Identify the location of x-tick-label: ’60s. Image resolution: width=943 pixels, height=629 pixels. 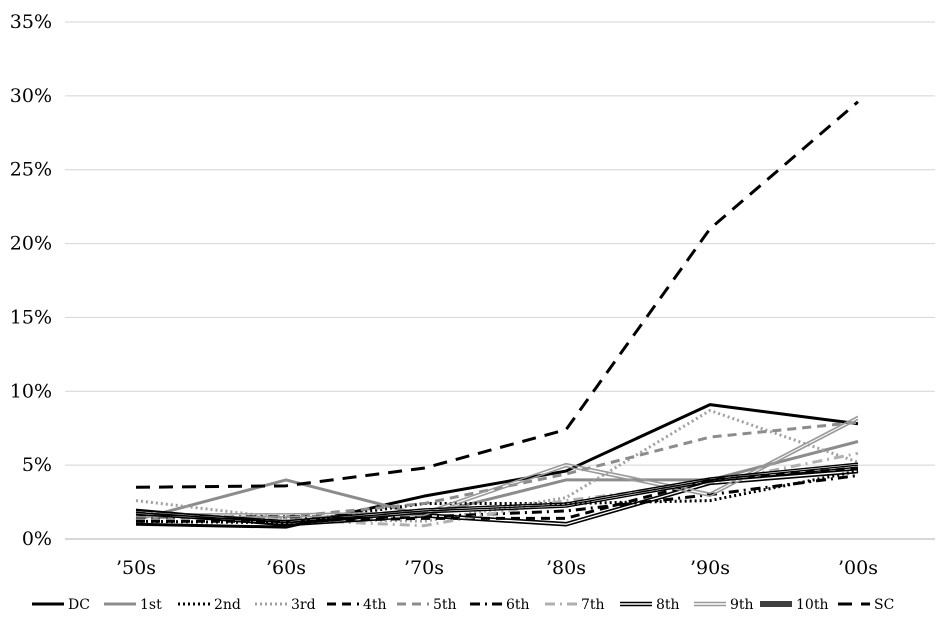
(286, 568).